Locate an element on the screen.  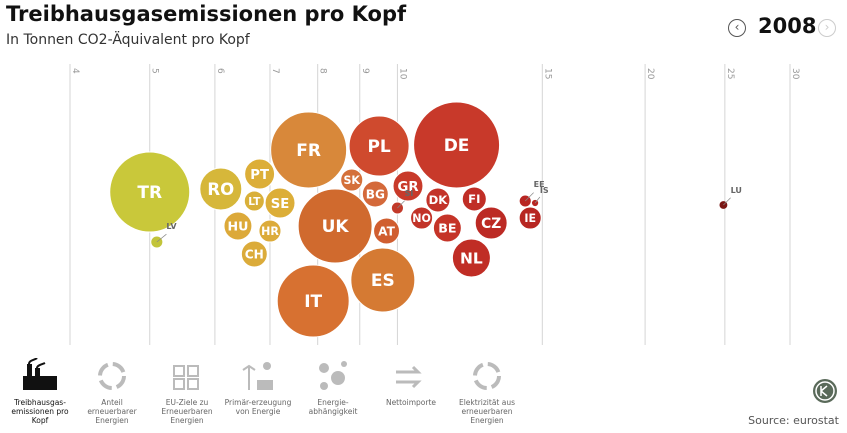
bubble-label: AT is located at coordinates (386, 231).